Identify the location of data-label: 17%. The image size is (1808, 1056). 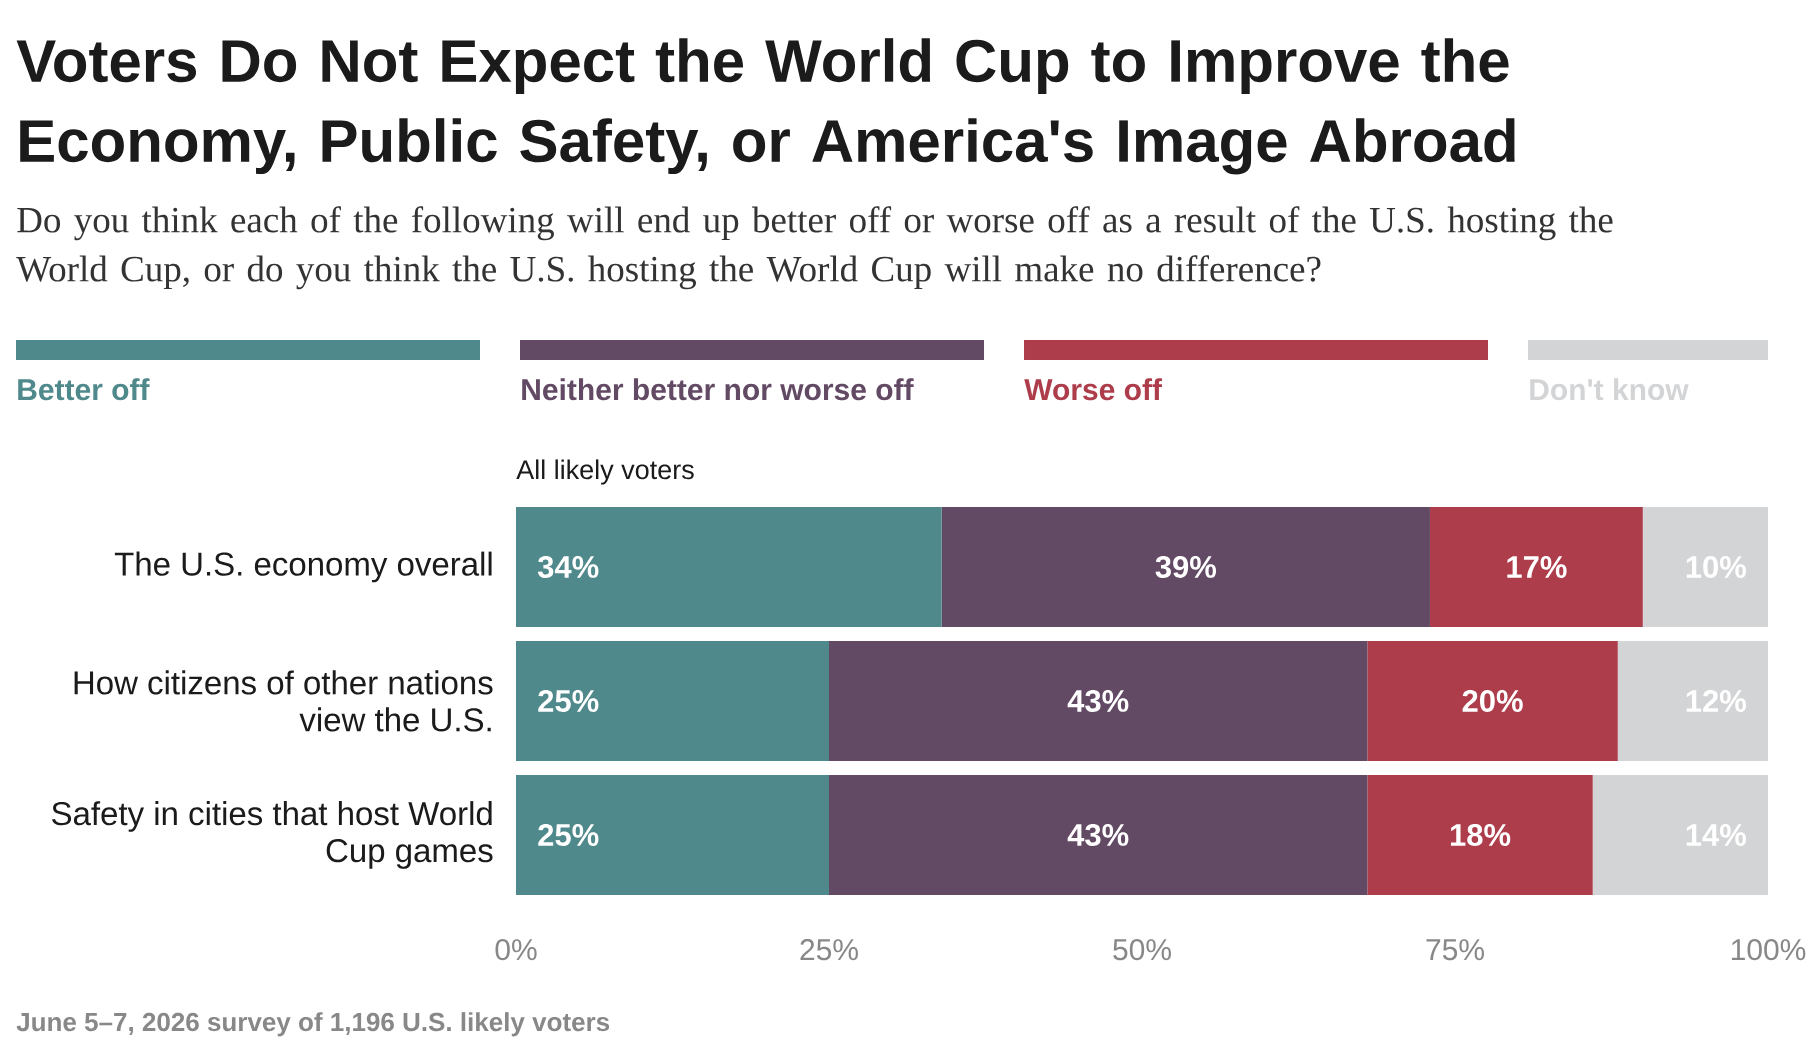
(1537, 567).